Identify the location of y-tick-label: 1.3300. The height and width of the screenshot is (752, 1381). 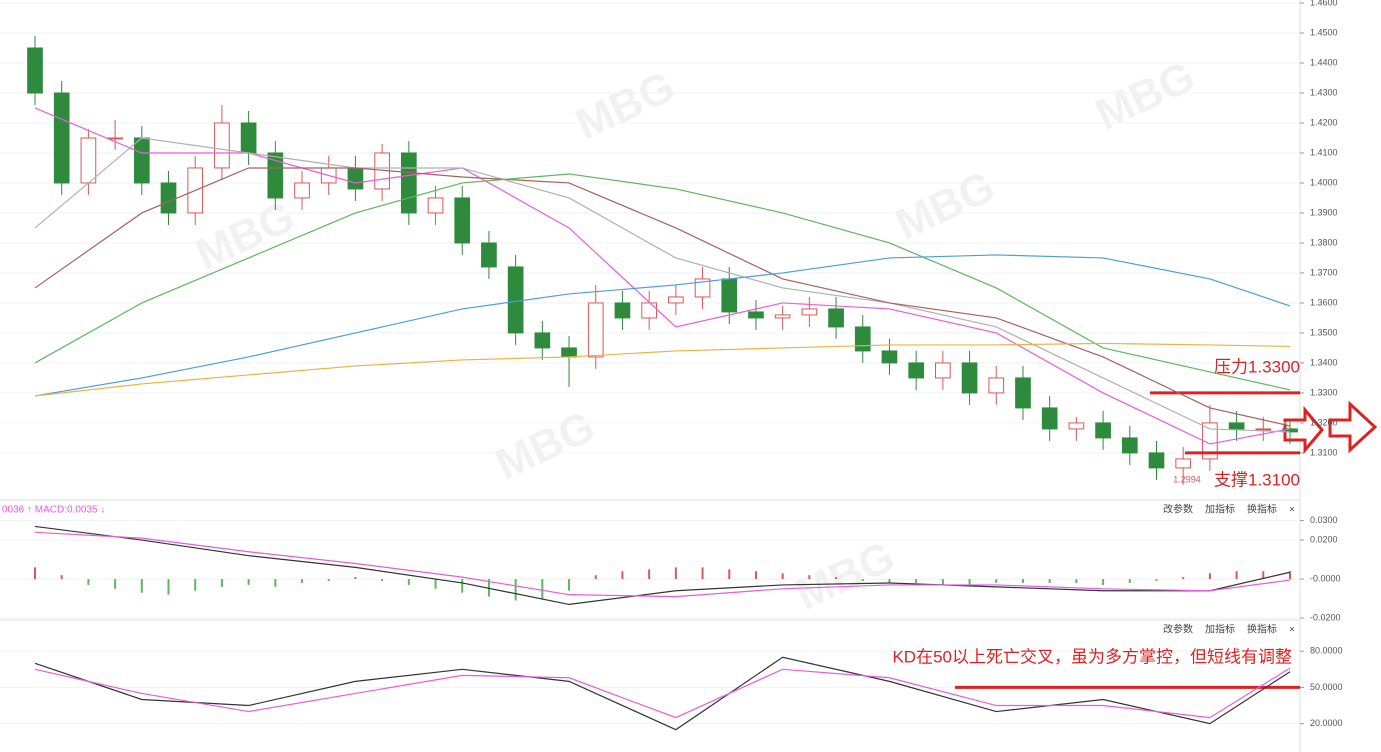
(1324, 392).